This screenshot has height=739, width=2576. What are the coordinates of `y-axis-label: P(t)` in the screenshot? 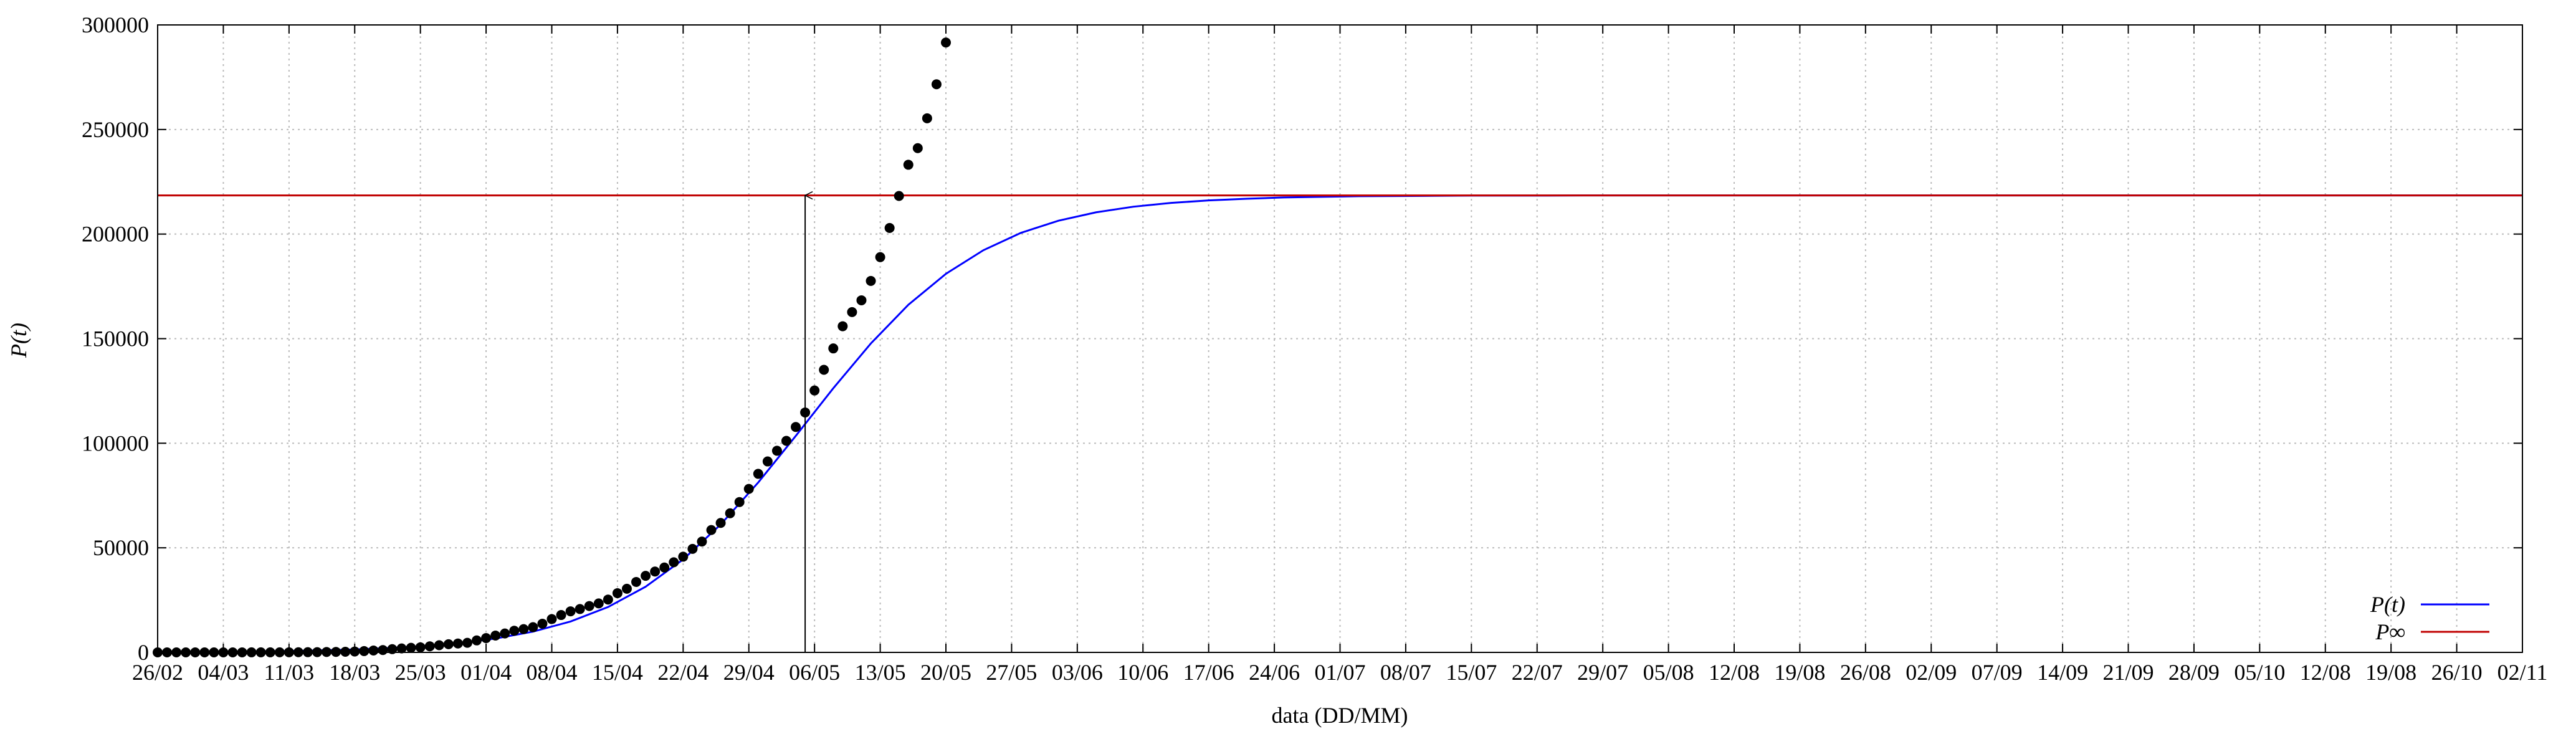 It's located at (18, 340).